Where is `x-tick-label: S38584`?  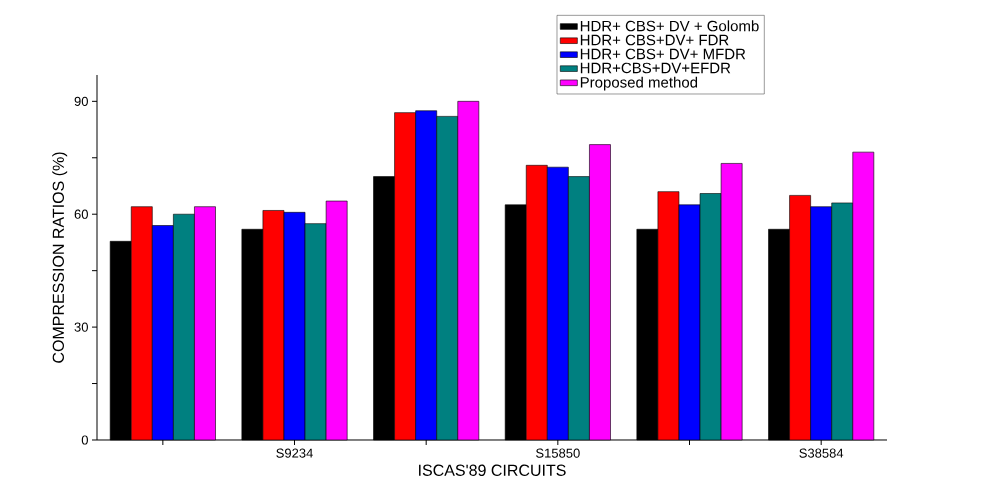 x-tick-label: S38584 is located at coordinates (821, 453).